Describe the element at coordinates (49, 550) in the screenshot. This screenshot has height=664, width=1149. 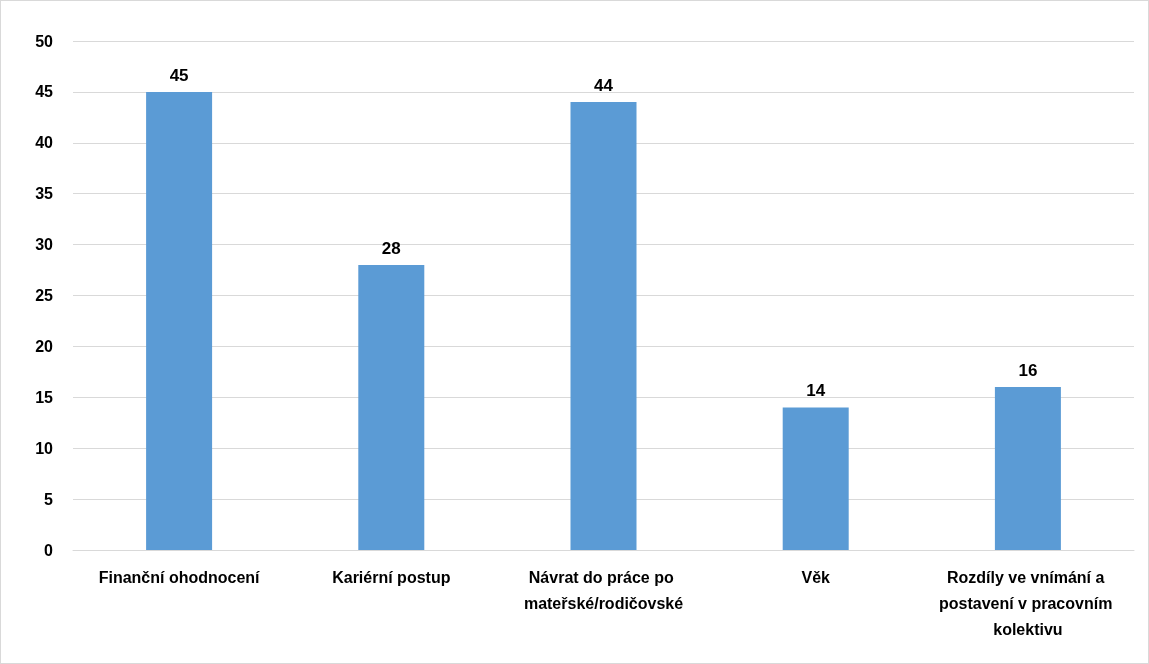
I see `y-tick-label: 0` at that location.